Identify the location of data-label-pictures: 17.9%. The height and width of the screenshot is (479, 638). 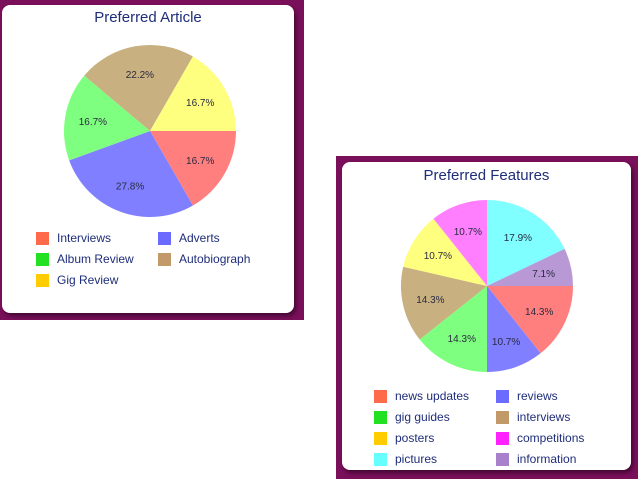
(518, 238).